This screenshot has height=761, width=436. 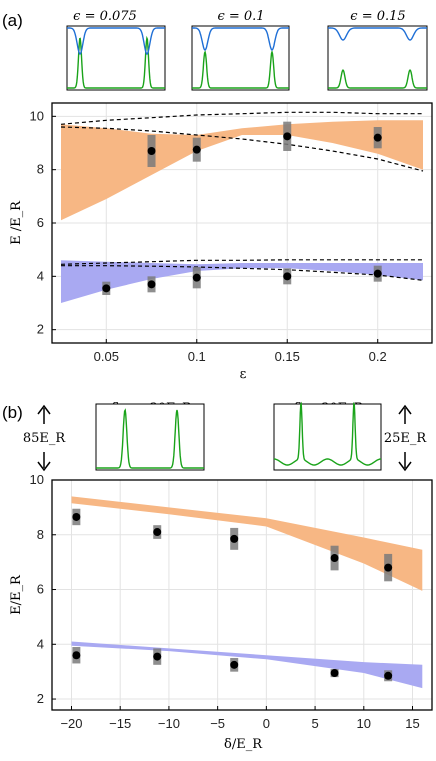 I want to click on x-tick-label: −10, so click(x=169, y=723).